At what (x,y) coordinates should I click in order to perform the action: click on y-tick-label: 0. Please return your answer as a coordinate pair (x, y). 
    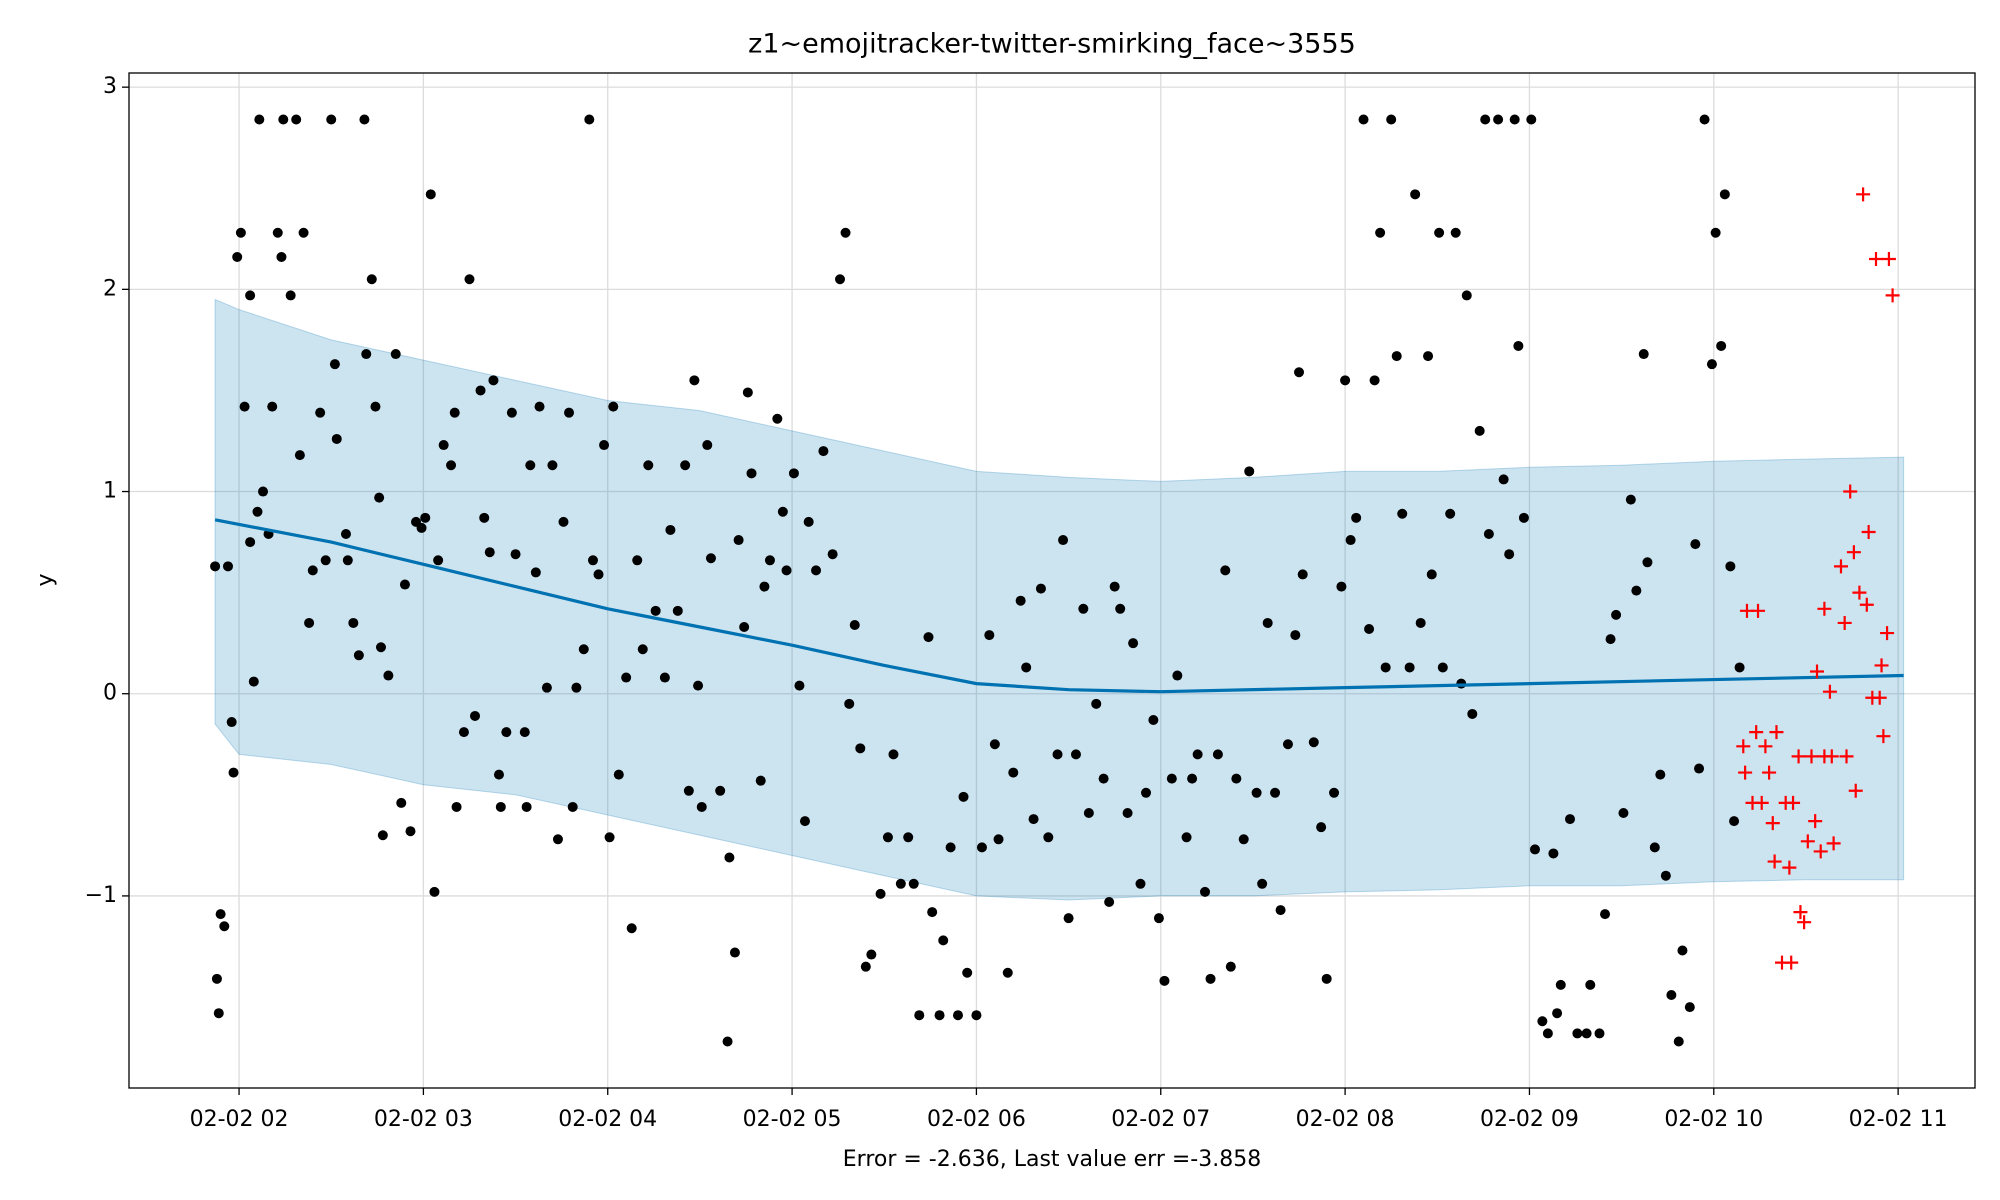
    Looking at the image, I should click on (110, 693).